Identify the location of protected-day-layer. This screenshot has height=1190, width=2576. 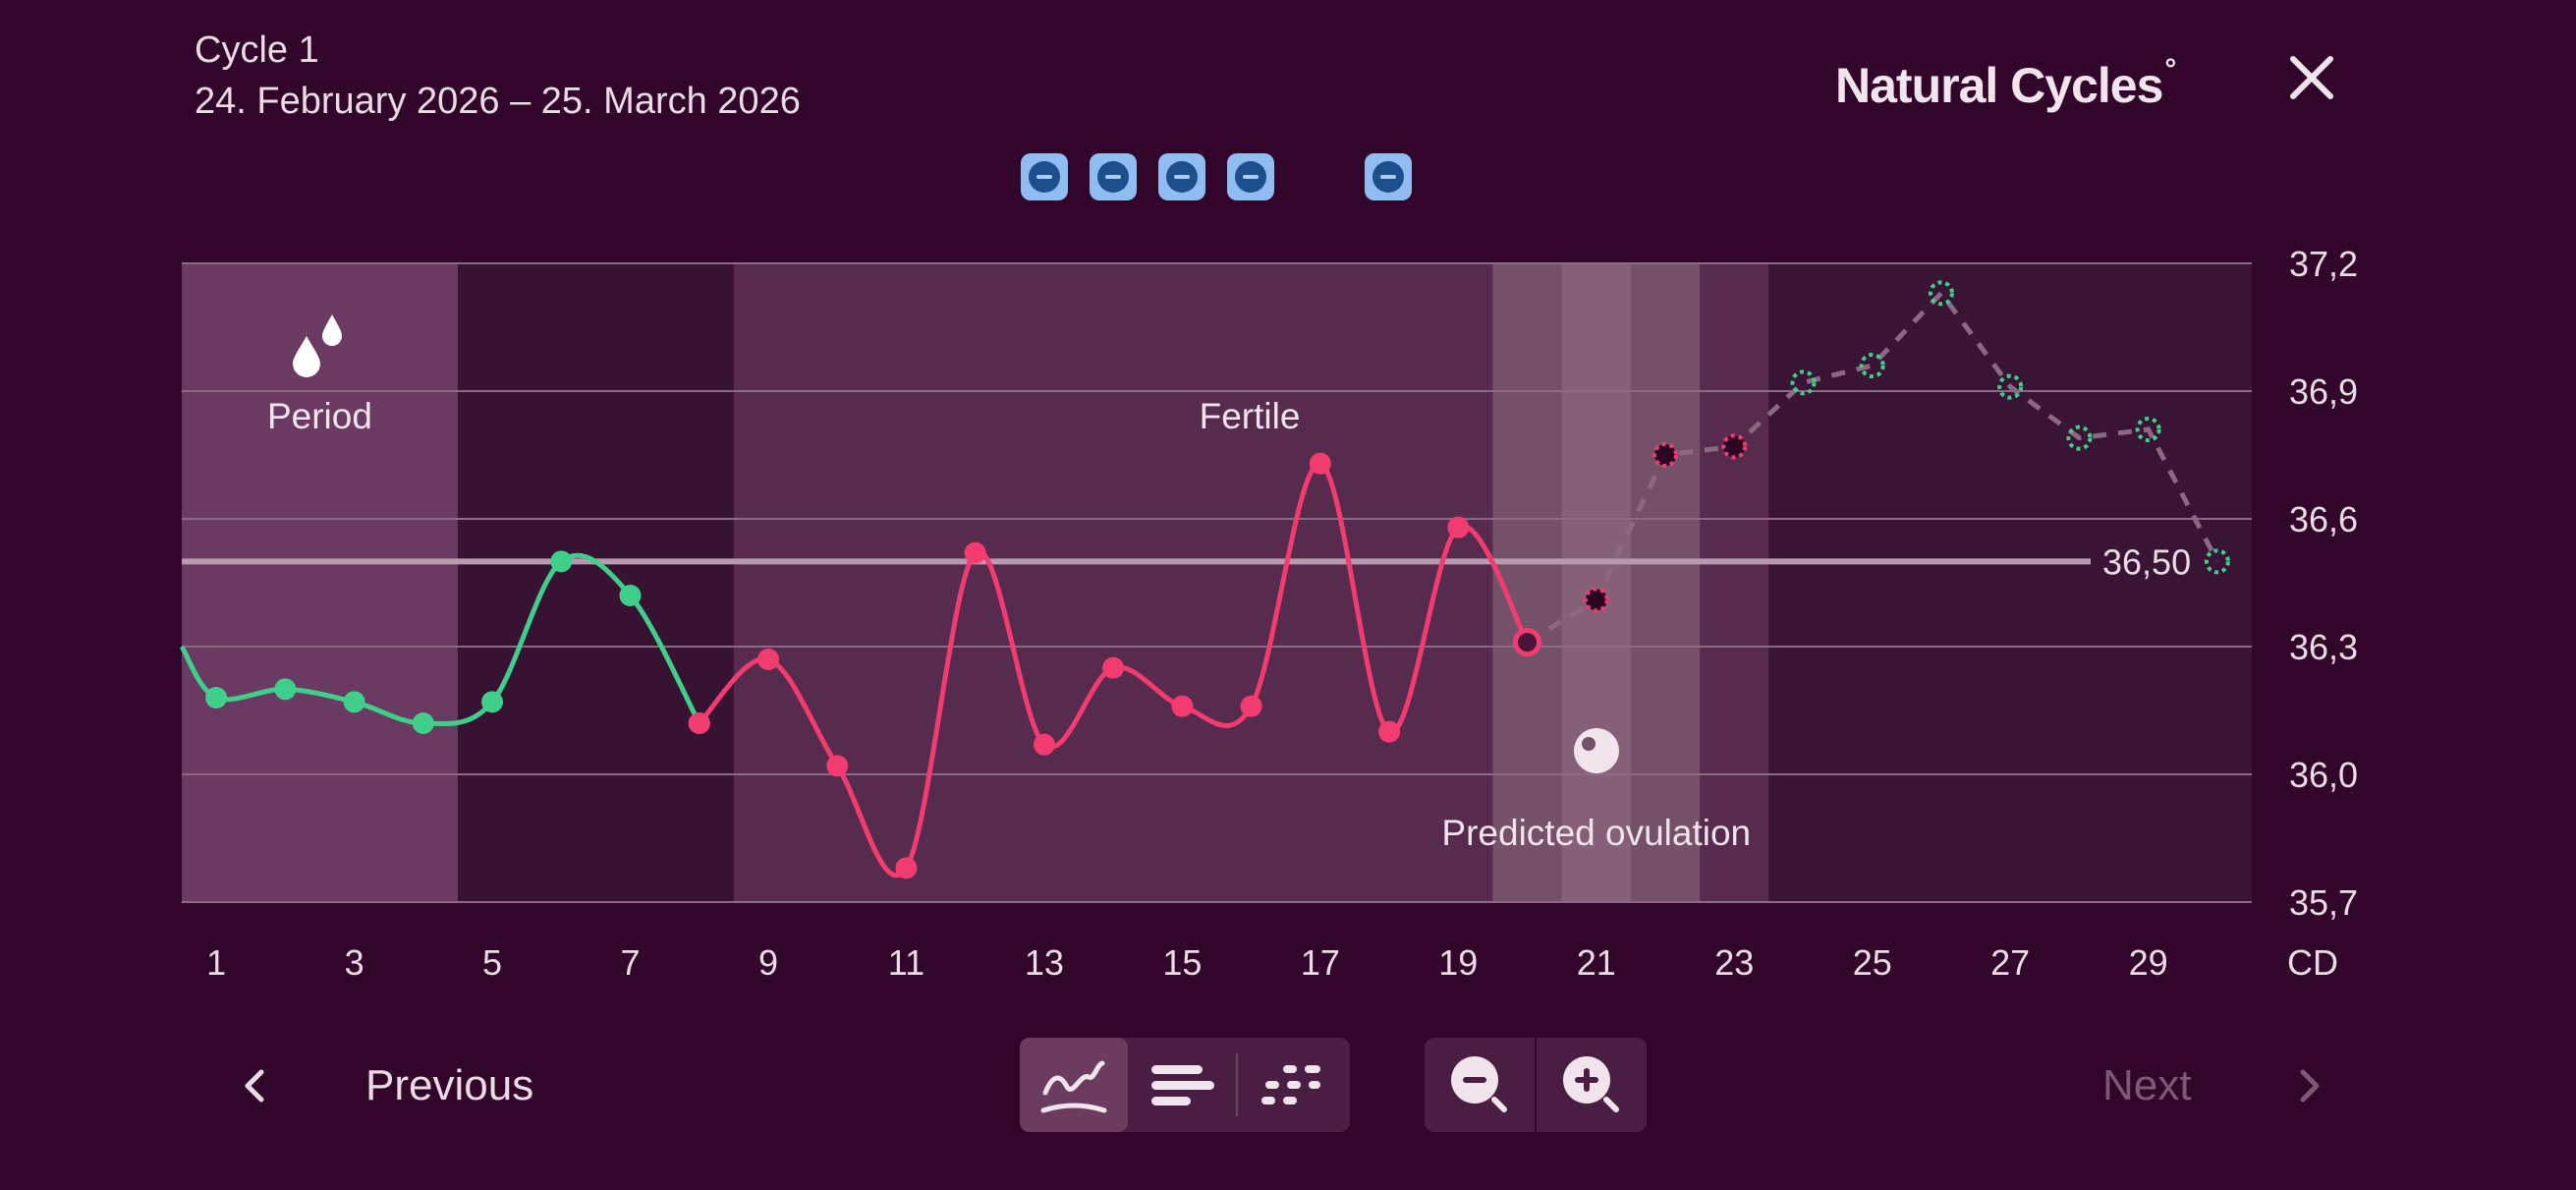
(1216, 176).